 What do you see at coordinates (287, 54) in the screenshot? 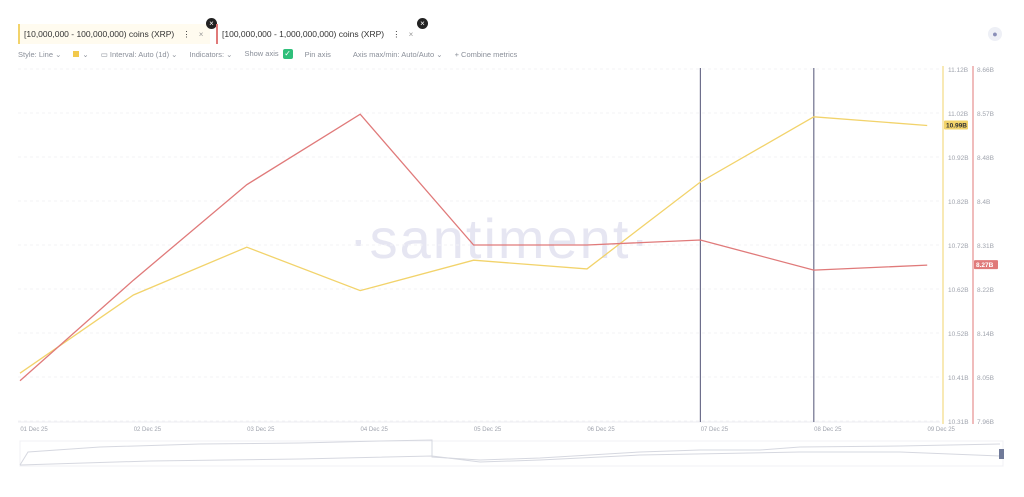
I see `check-icon: ✓` at bounding box center [287, 54].